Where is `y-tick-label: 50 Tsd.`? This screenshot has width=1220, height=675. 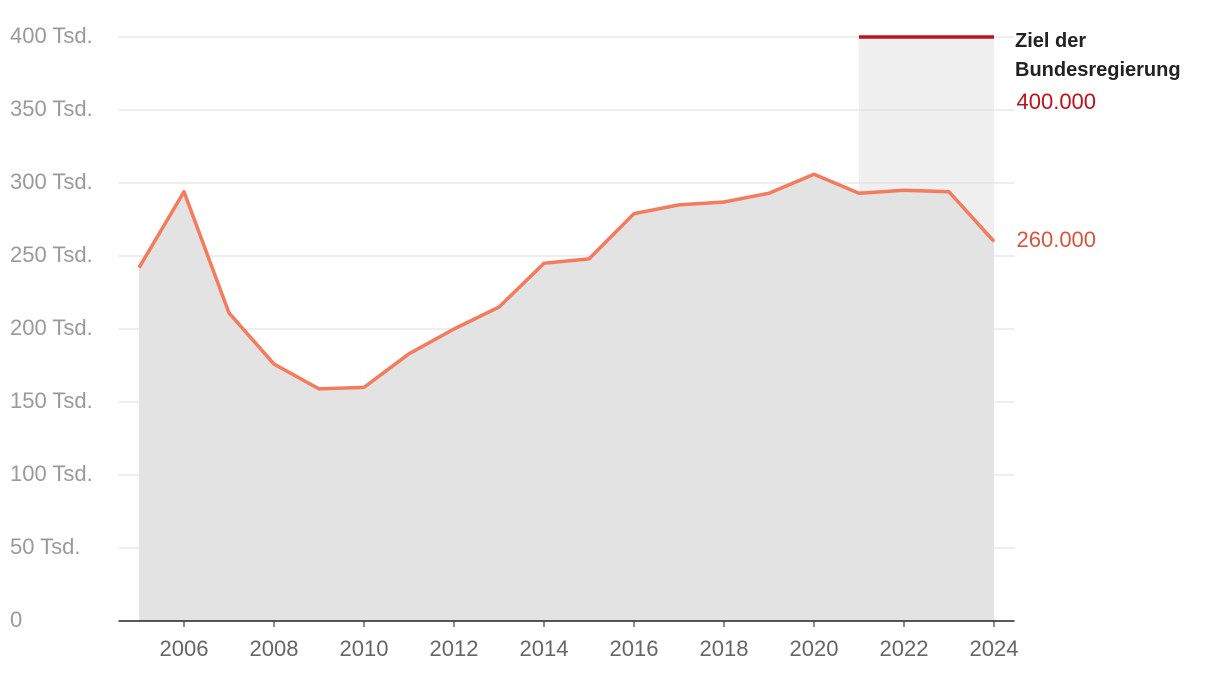
y-tick-label: 50 Tsd. is located at coordinates (45, 546).